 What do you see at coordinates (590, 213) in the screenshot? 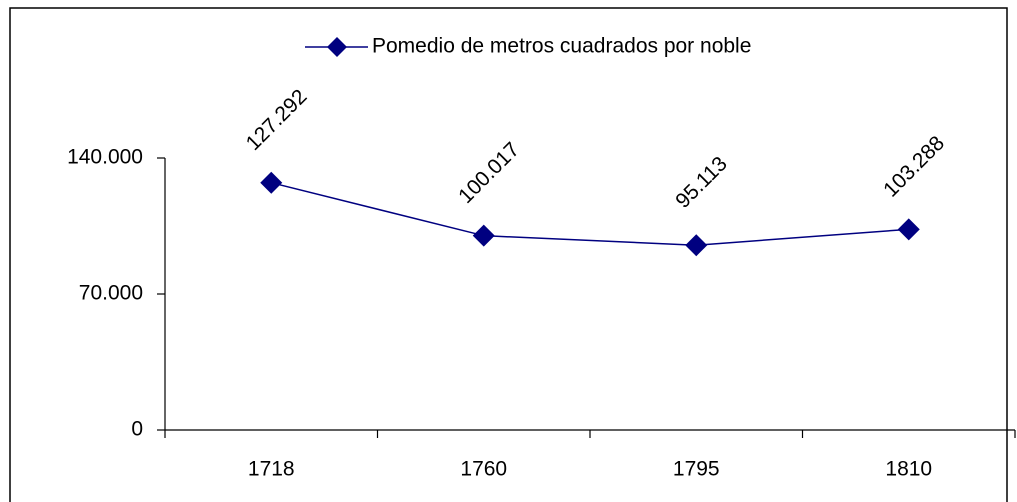
I see `series-line` at bounding box center [590, 213].